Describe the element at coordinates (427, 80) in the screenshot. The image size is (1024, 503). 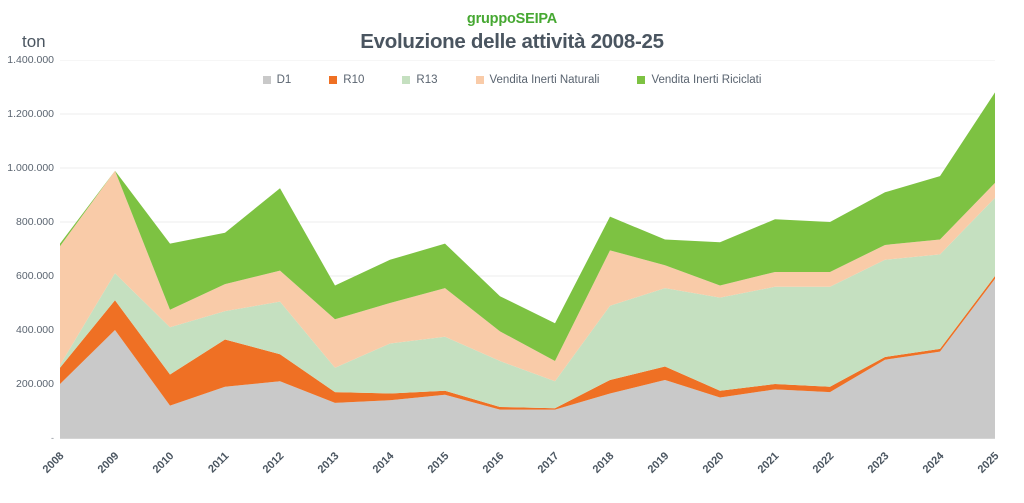
I see `legend-label: R13` at that location.